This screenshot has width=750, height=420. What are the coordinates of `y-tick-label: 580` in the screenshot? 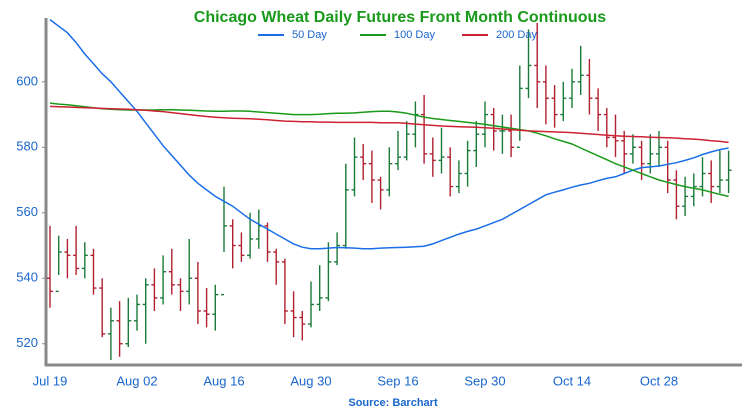 It's located at (27, 146).